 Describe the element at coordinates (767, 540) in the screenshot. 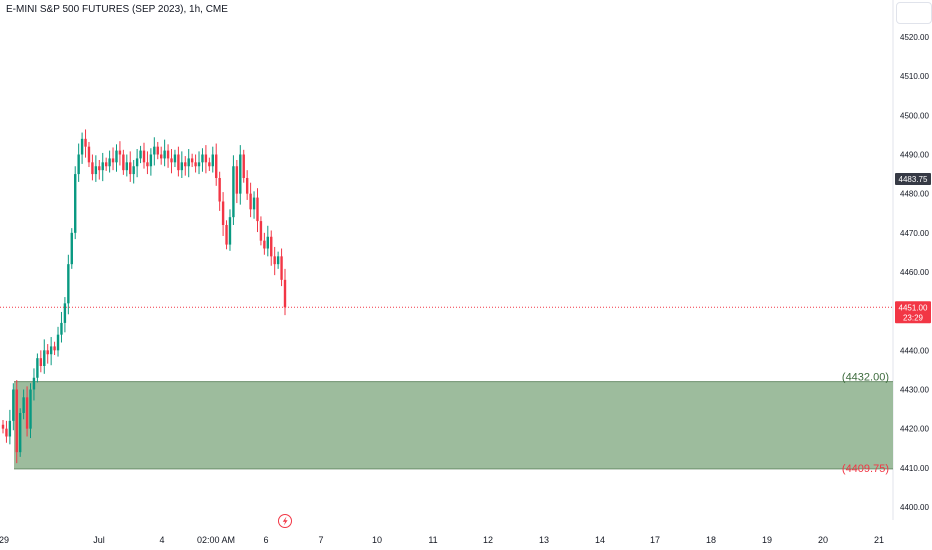

I see `x-tick-label: 19` at that location.